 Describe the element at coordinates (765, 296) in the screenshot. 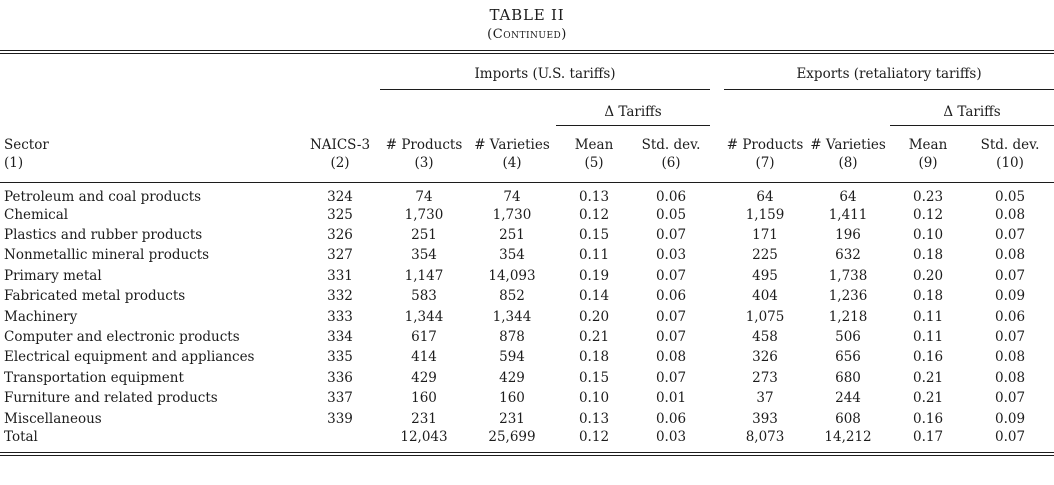

I see `value-cell: 404` at that location.